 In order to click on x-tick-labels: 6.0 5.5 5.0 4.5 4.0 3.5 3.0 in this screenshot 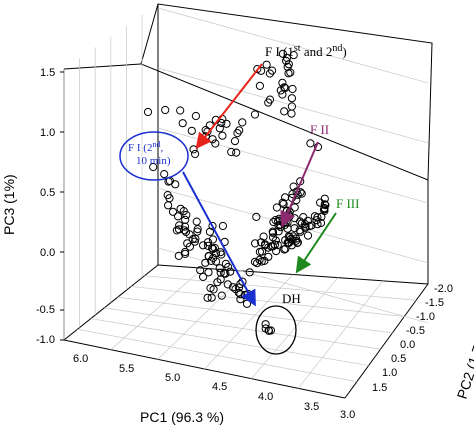, I will do `click(214, 387)`.